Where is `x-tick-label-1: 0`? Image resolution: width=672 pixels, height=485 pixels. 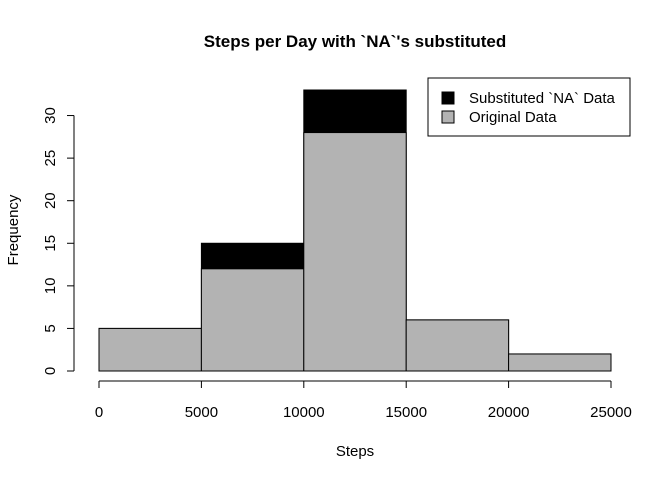 x-tick-label-1: 0 is located at coordinates (99, 412).